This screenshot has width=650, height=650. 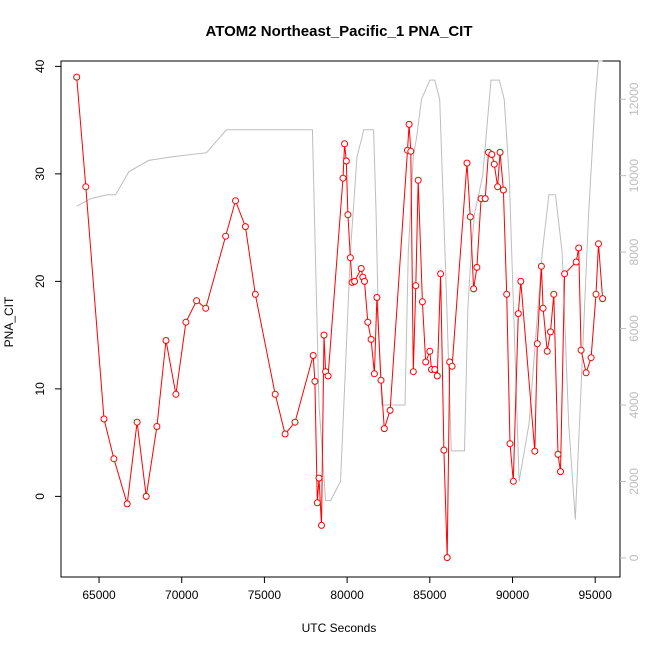 I want to click on x-tick-label: 85000, so click(x=430, y=595).